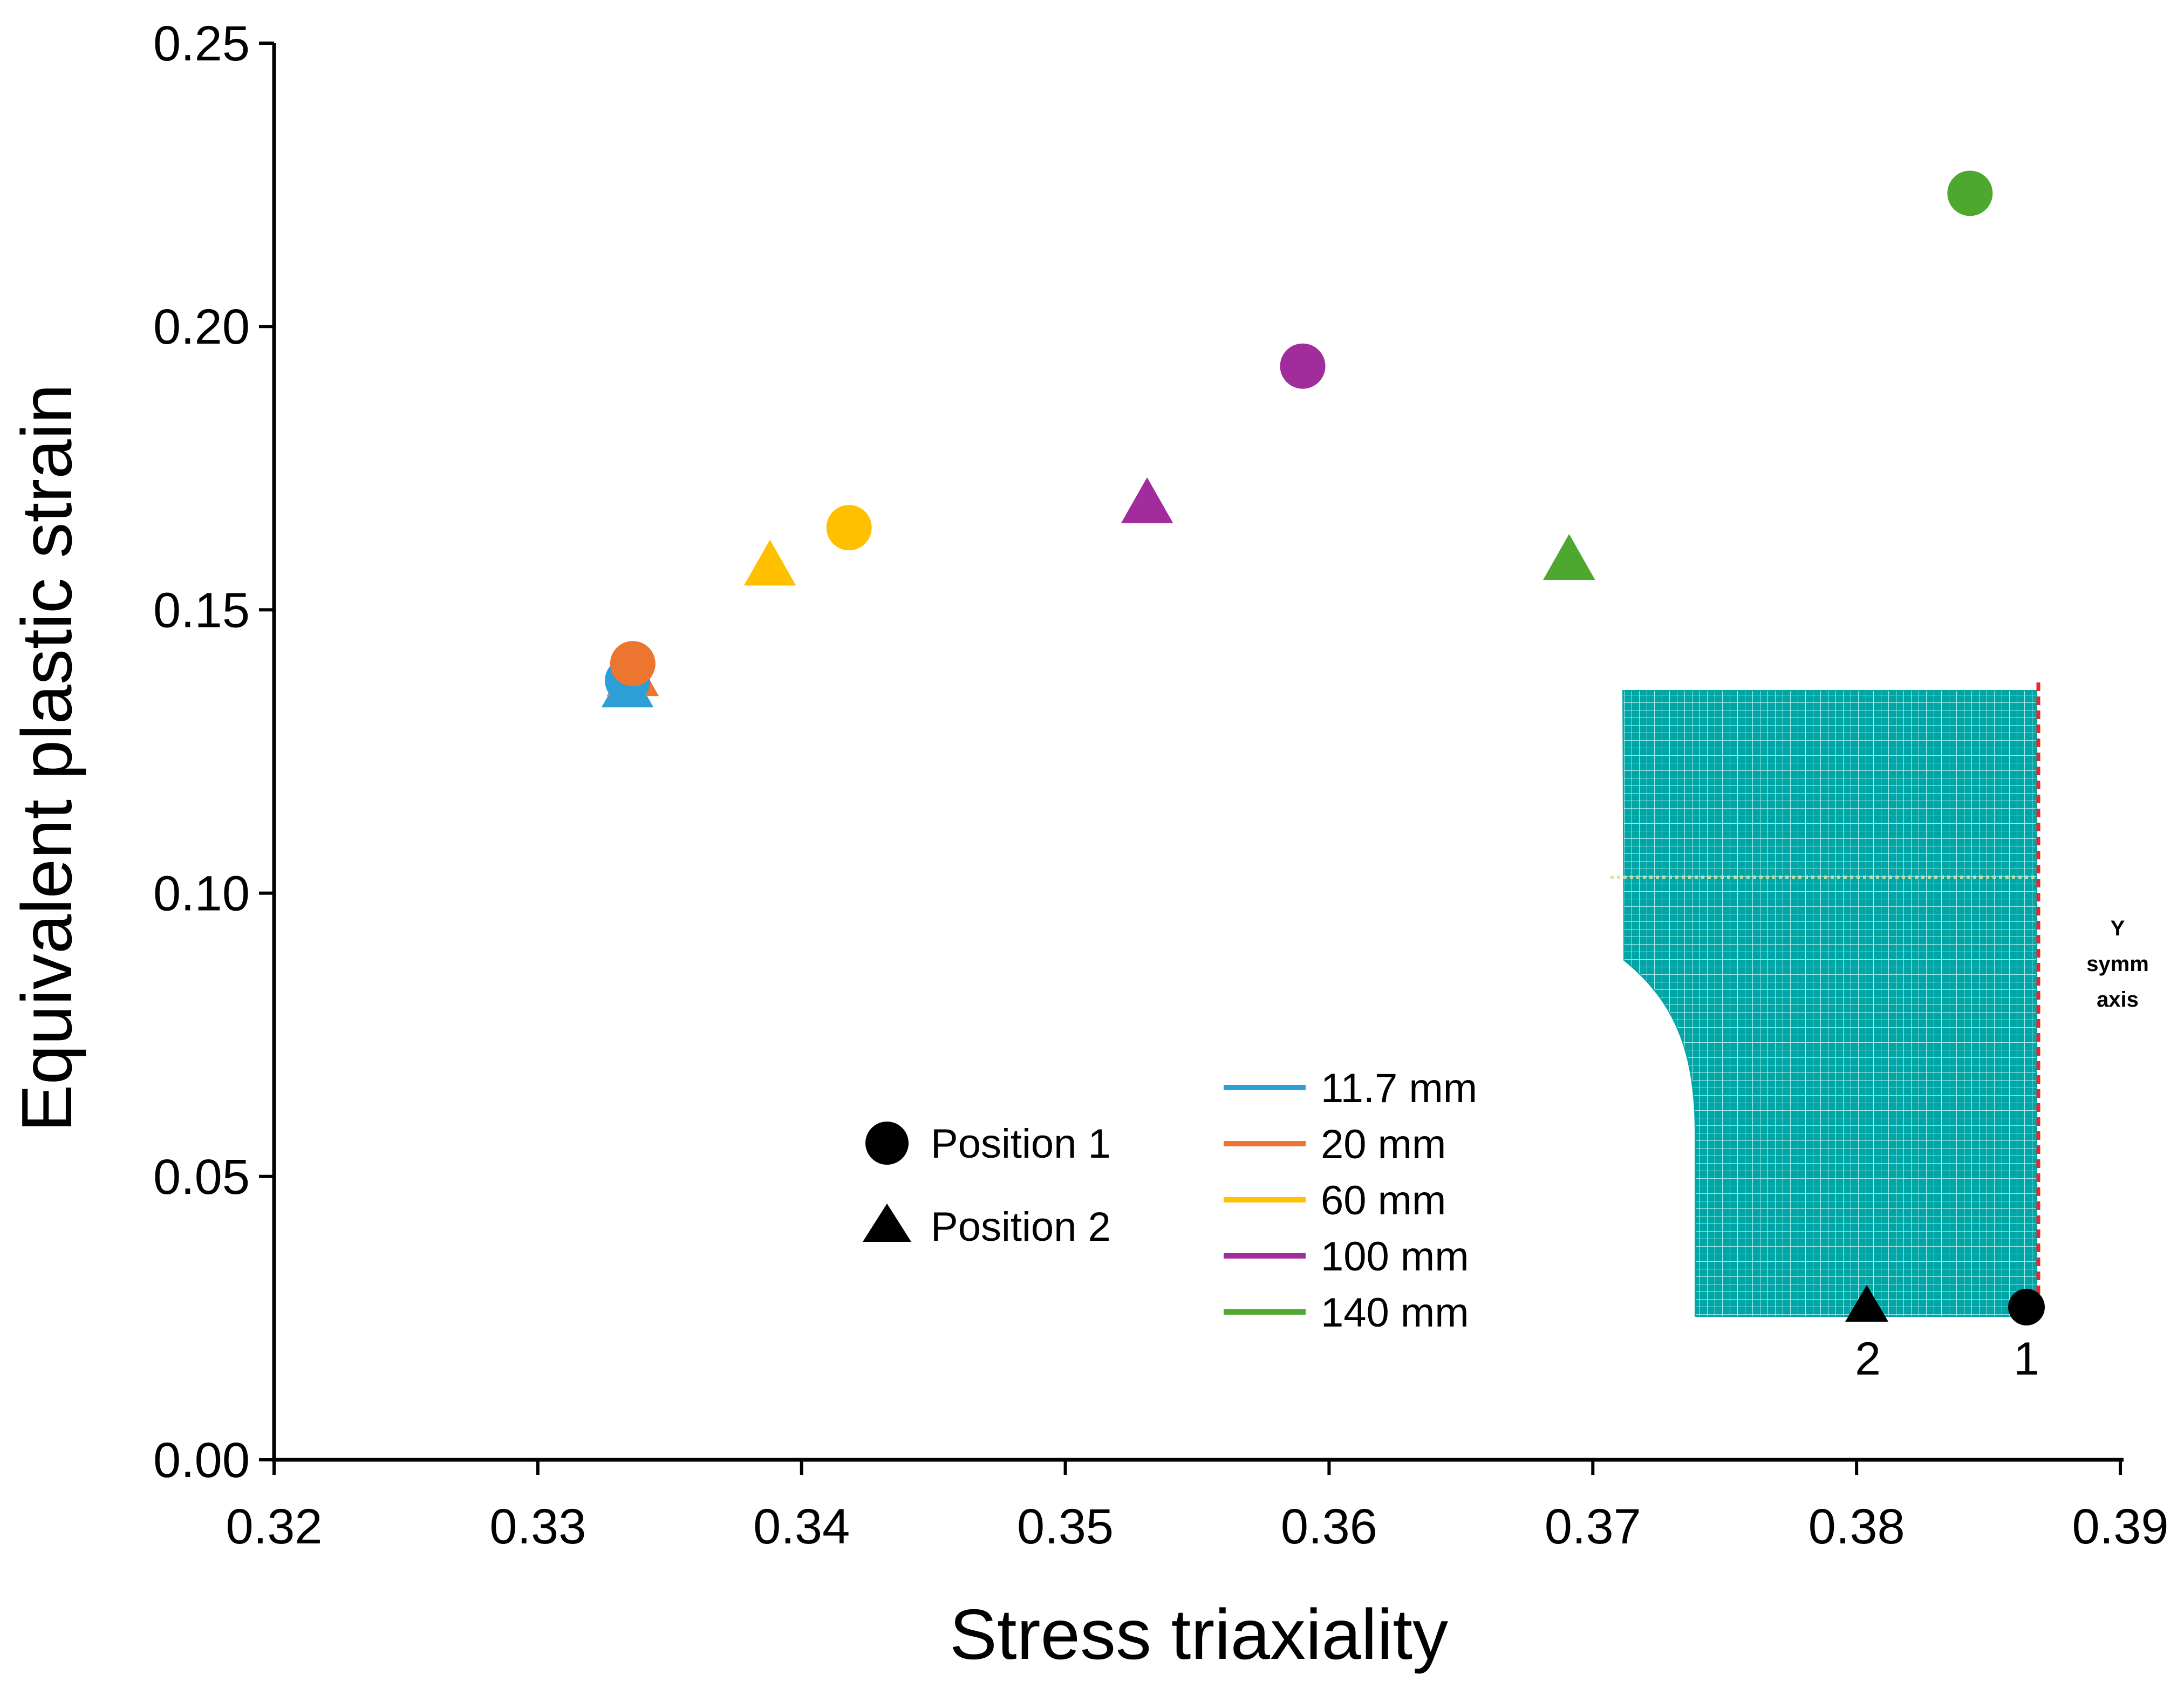 The width and height of the screenshot is (2184, 1695). Describe the element at coordinates (1569, 557) in the screenshot. I see `point-position-2-140-mm` at that location.